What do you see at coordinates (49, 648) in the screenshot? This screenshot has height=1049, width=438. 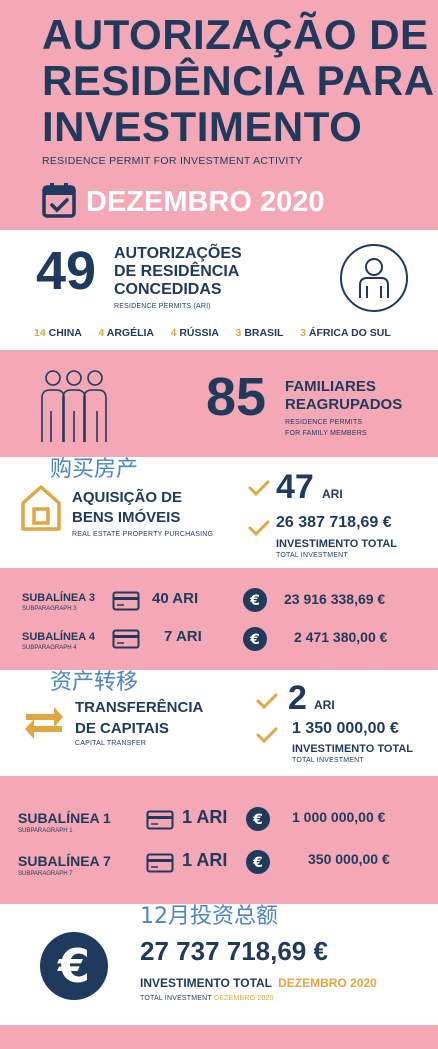 I see `breakdown-sub: SUBPARAGRAPH 4` at bounding box center [49, 648].